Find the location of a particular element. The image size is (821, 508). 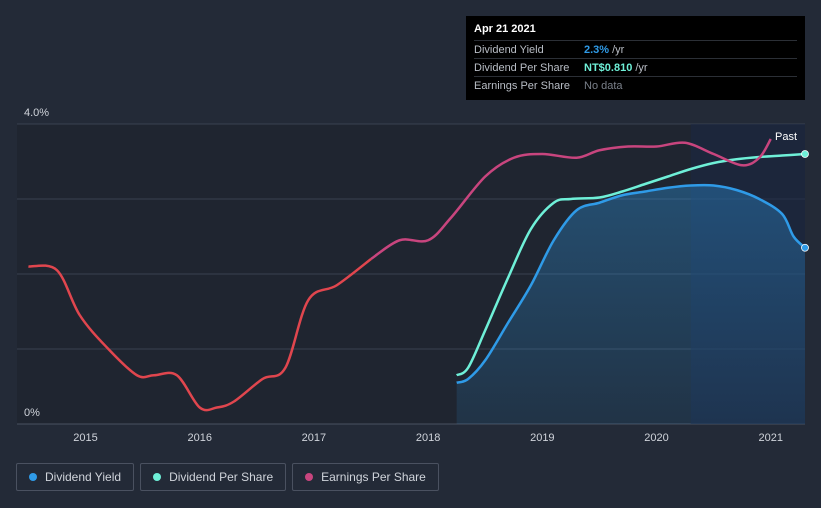

earnings-per-share-line-early is located at coordinates (200, 335).